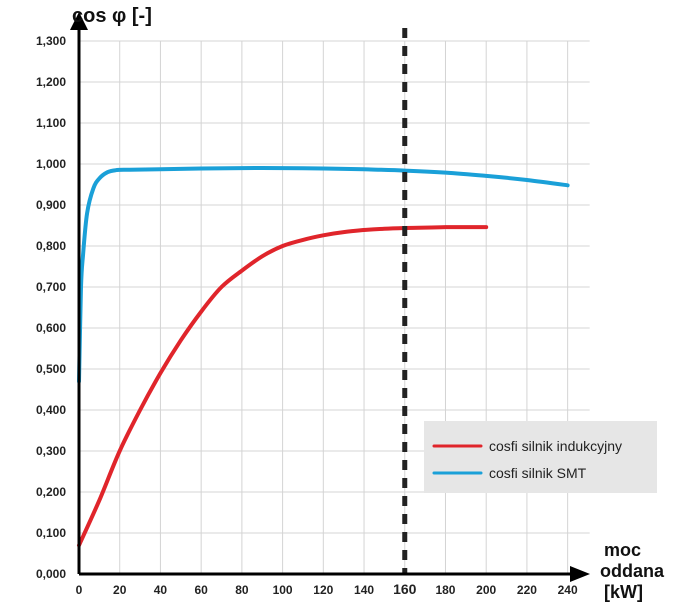 The width and height of the screenshot is (687, 603). What do you see at coordinates (51, 205) in the screenshot?
I see `y-tick-label: 0,900` at bounding box center [51, 205].